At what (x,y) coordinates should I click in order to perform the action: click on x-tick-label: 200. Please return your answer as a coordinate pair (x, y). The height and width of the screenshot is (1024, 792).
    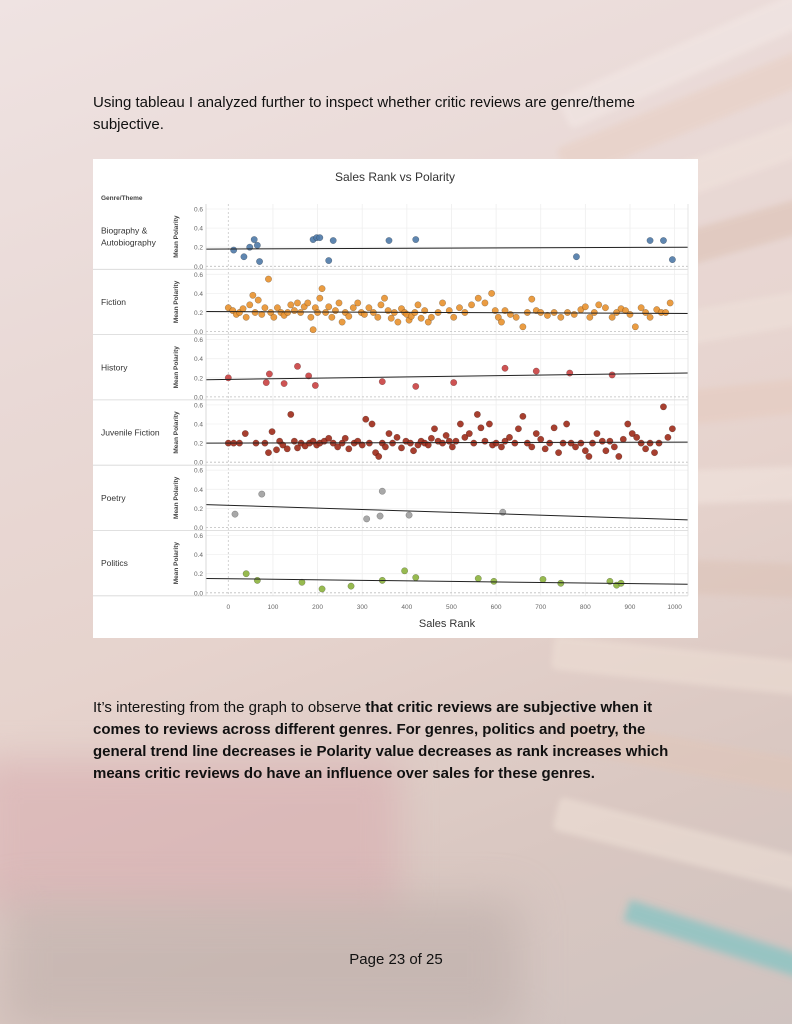
    Looking at the image, I should click on (317, 607).